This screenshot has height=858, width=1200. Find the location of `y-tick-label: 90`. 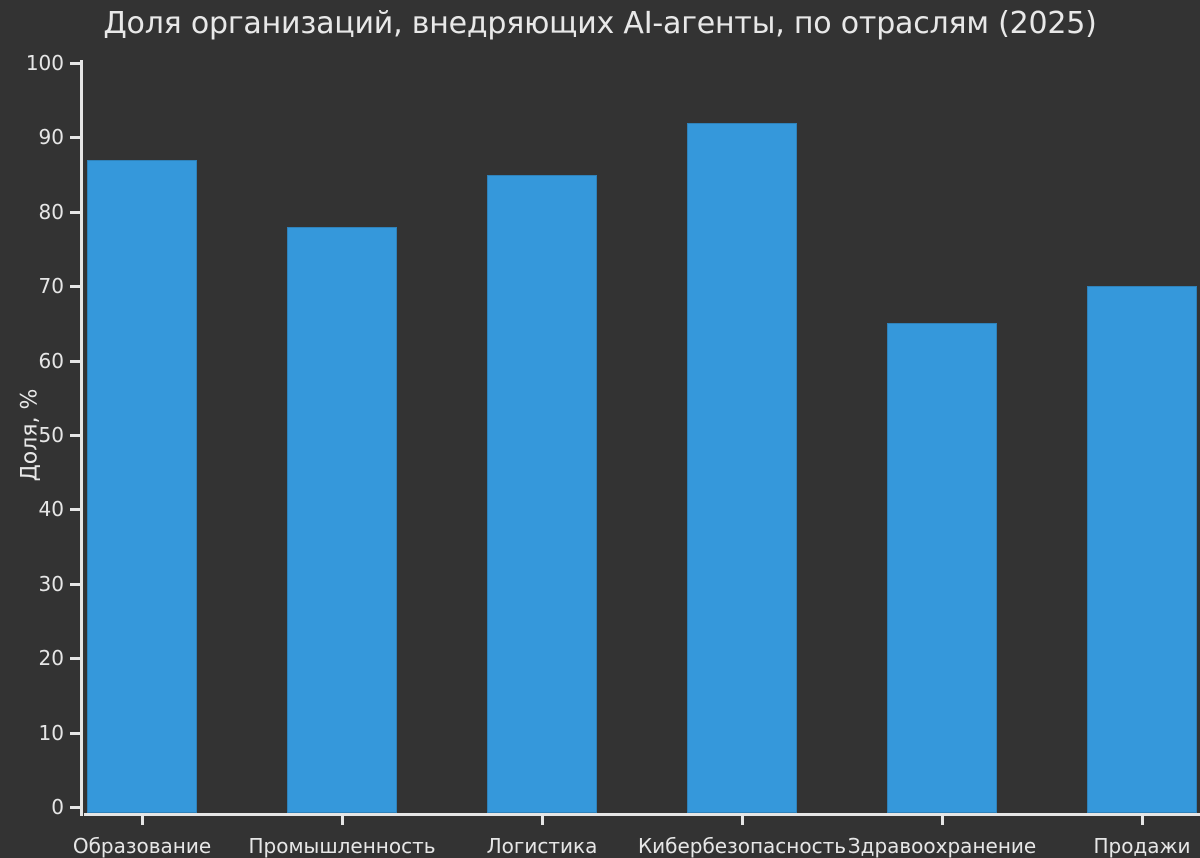

y-tick-label: 90 is located at coordinates (51, 137).